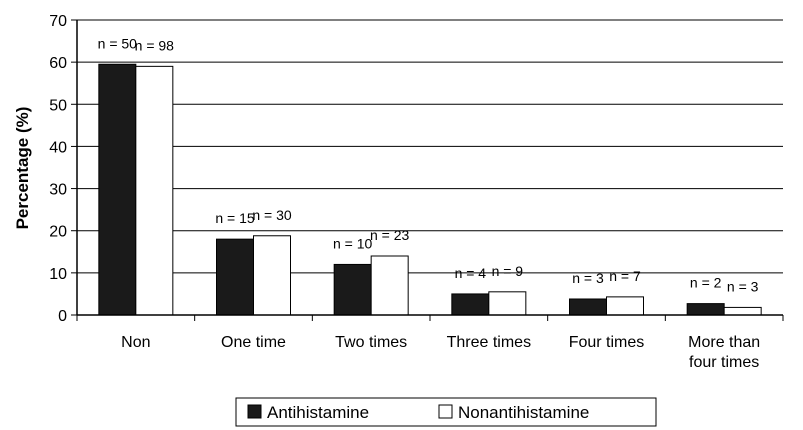 The image size is (803, 430). I want to click on y-tick-label: 30, so click(58, 190).